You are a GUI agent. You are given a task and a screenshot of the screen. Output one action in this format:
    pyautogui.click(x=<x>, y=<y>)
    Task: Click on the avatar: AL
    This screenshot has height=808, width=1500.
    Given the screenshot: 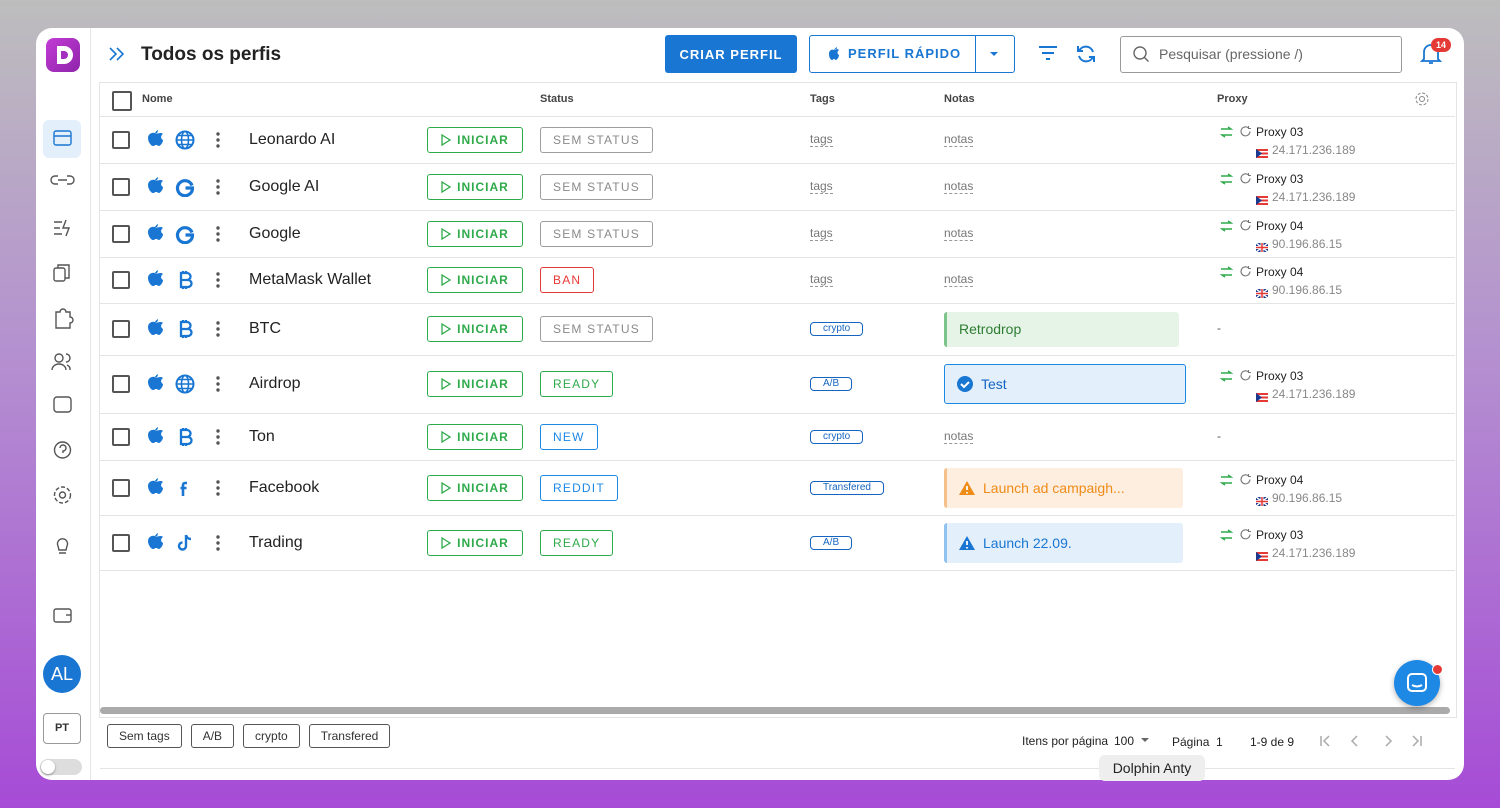 What is the action you would take?
    pyautogui.click(x=62, y=674)
    